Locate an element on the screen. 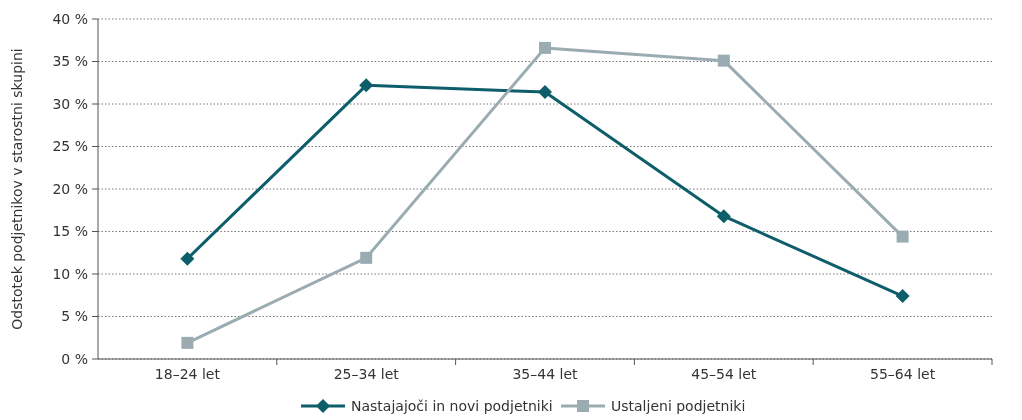 The height and width of the screenshot is (420, 1022). y-tick-label: 30 % is located at coordinates (70, 103).